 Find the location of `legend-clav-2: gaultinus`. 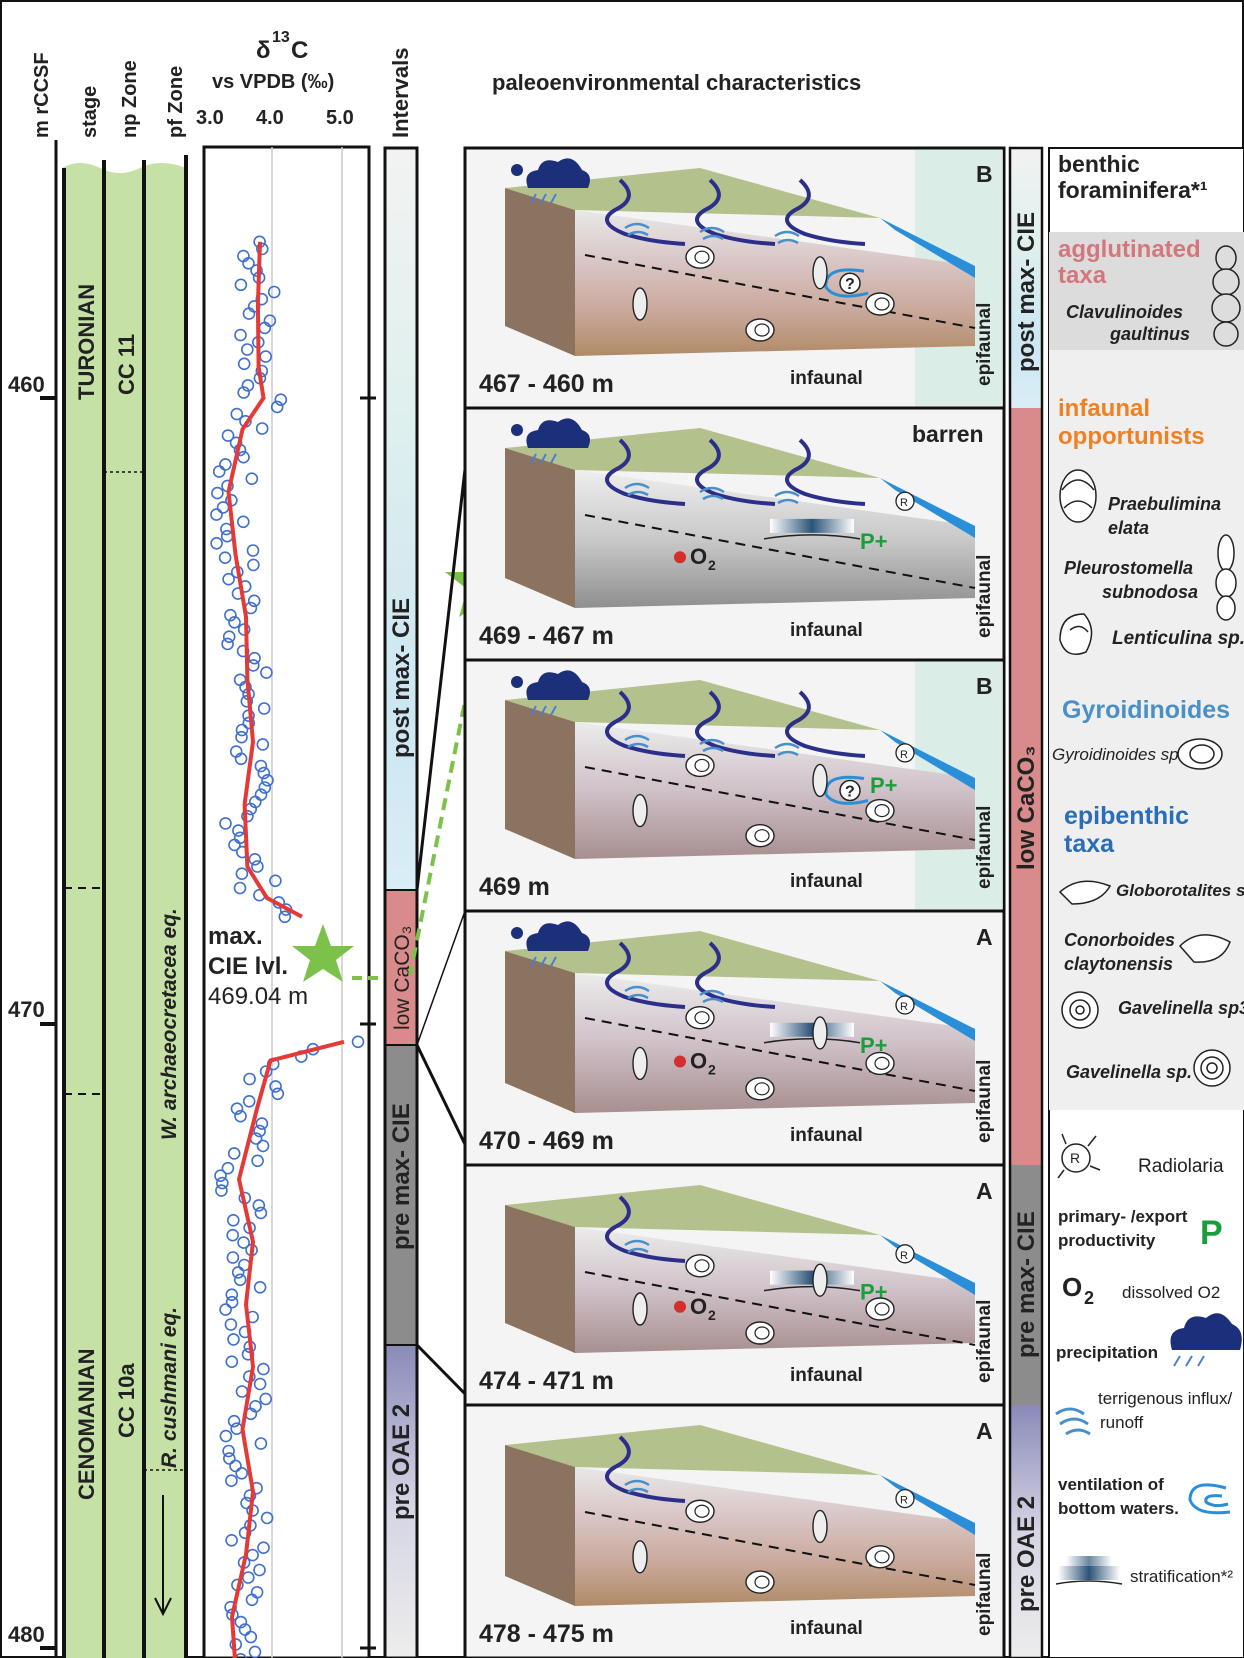

legend-clav-2: gaultinus is located at coordinates (1149, 334).